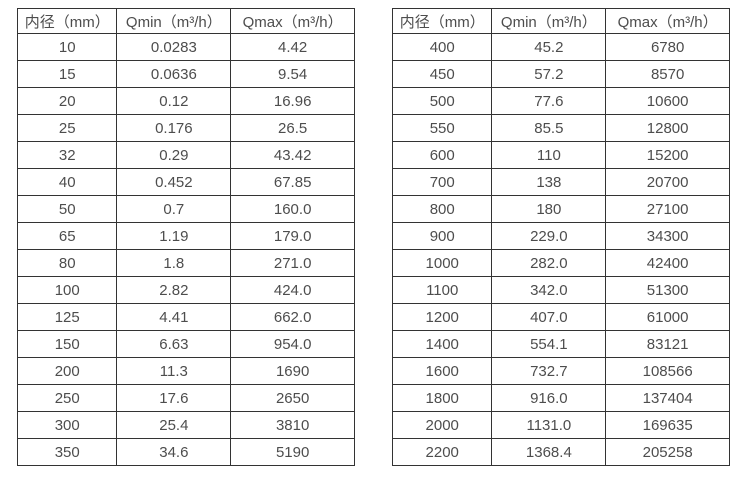 This screenshot has width=750, height=483. I want to click on table-cell: 662.0, so click(292, 317).